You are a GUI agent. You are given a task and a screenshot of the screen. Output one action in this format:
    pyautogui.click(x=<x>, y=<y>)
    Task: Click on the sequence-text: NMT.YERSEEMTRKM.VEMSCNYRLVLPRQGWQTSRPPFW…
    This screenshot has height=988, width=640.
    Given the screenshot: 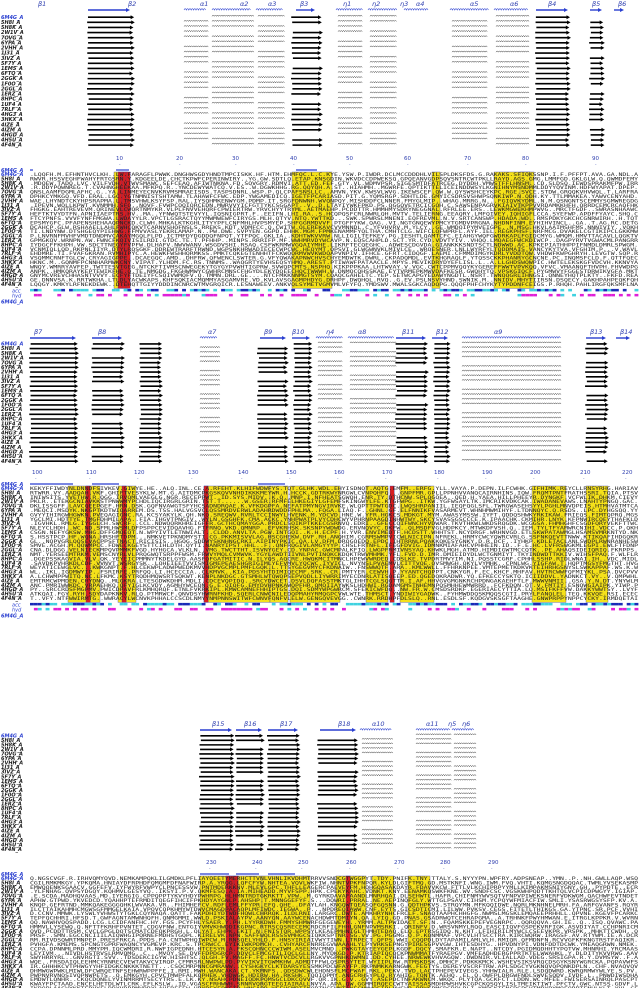 What is the action you would take?
    pyautogui.click(x=334, y=555)
    